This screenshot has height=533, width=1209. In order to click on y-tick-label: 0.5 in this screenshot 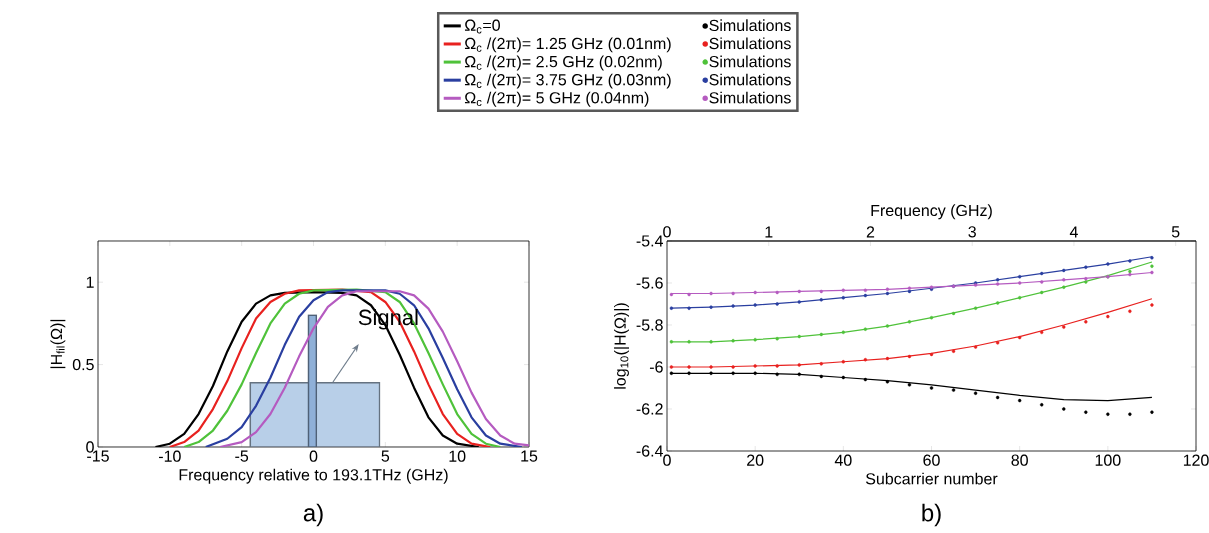, I will do `click(83, 364)`.